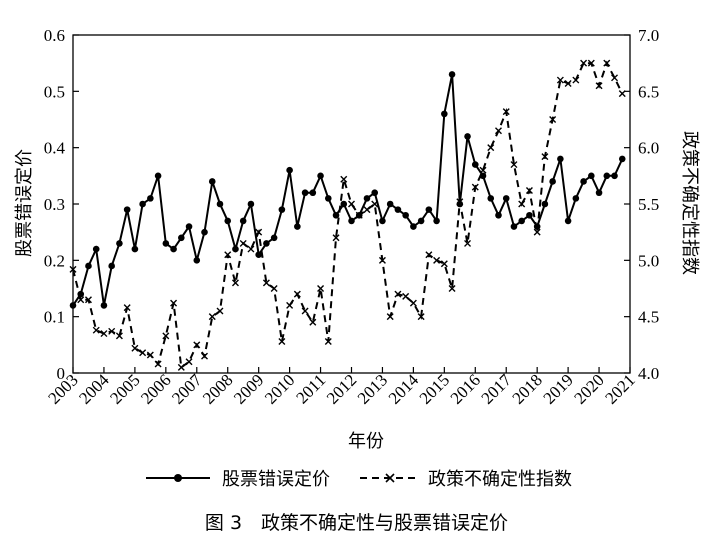  Describe the element at coordinates (54, 35) in the screenshot. I see `left-tick-label: 0.6` at that location.